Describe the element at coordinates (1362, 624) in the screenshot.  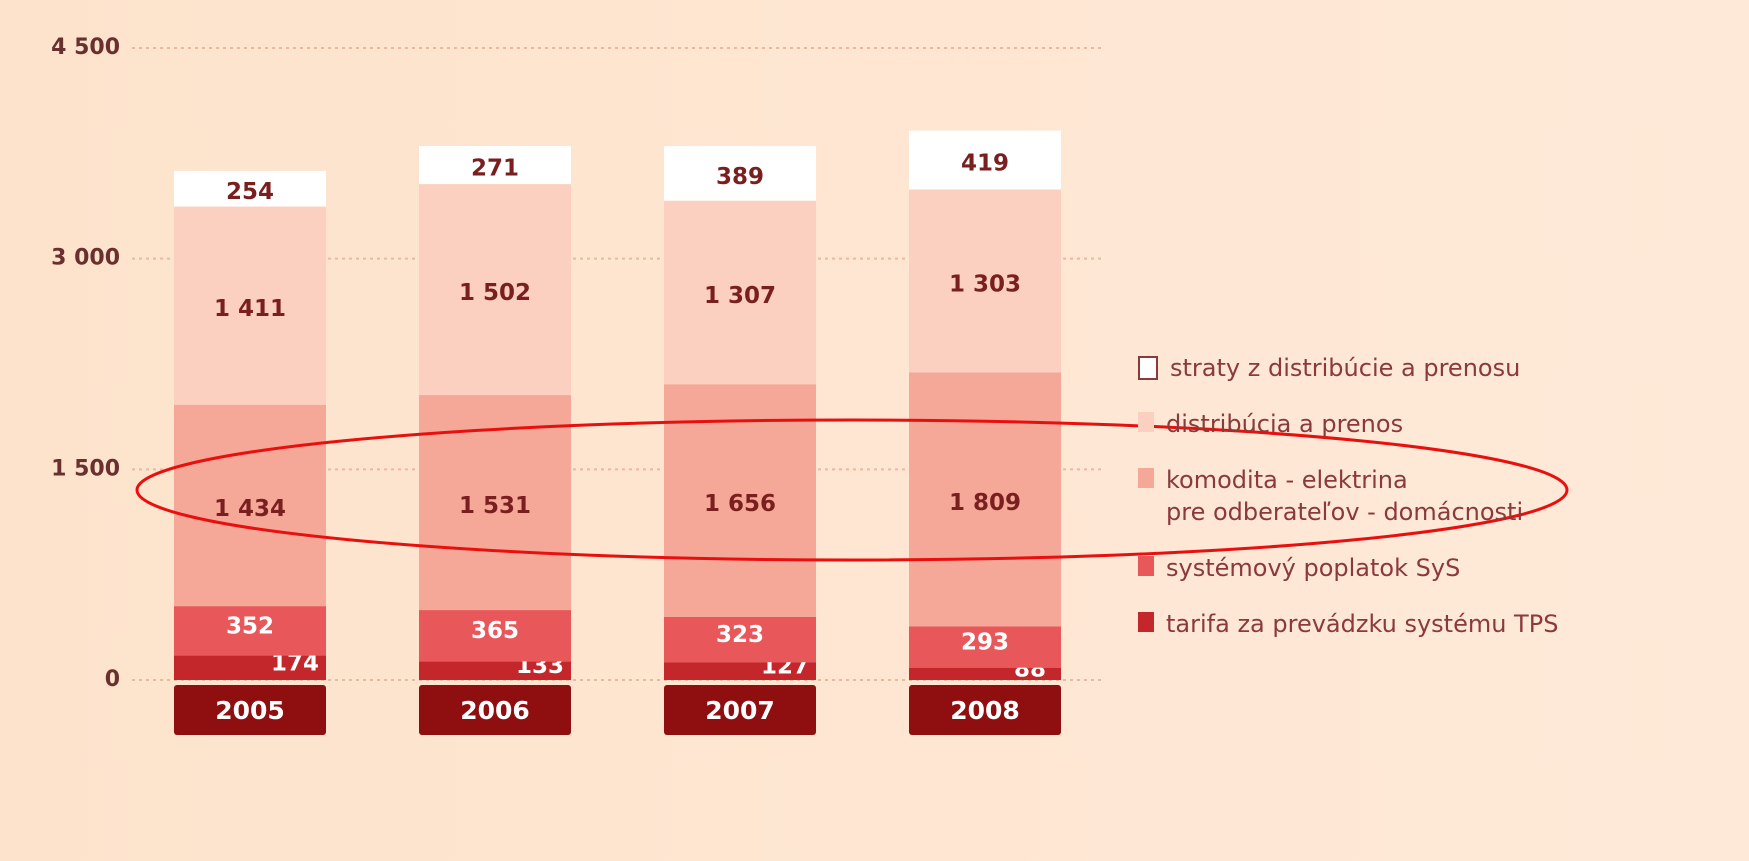
I see `legend-label: tarifa za prevádzku systému TPS` at that location.